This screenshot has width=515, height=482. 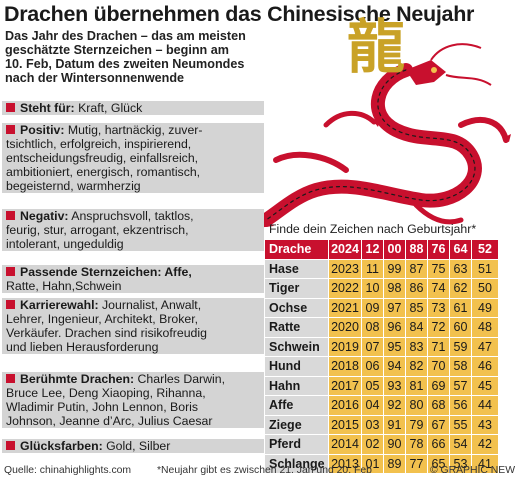 I want to click on year-cell: 07, so click(x=373, y=347).